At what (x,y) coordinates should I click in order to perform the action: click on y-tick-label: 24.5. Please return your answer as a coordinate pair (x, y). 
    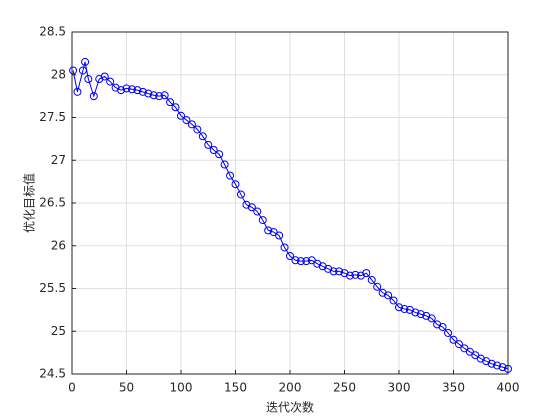
    Looking at the image, I should click on (52, 374).